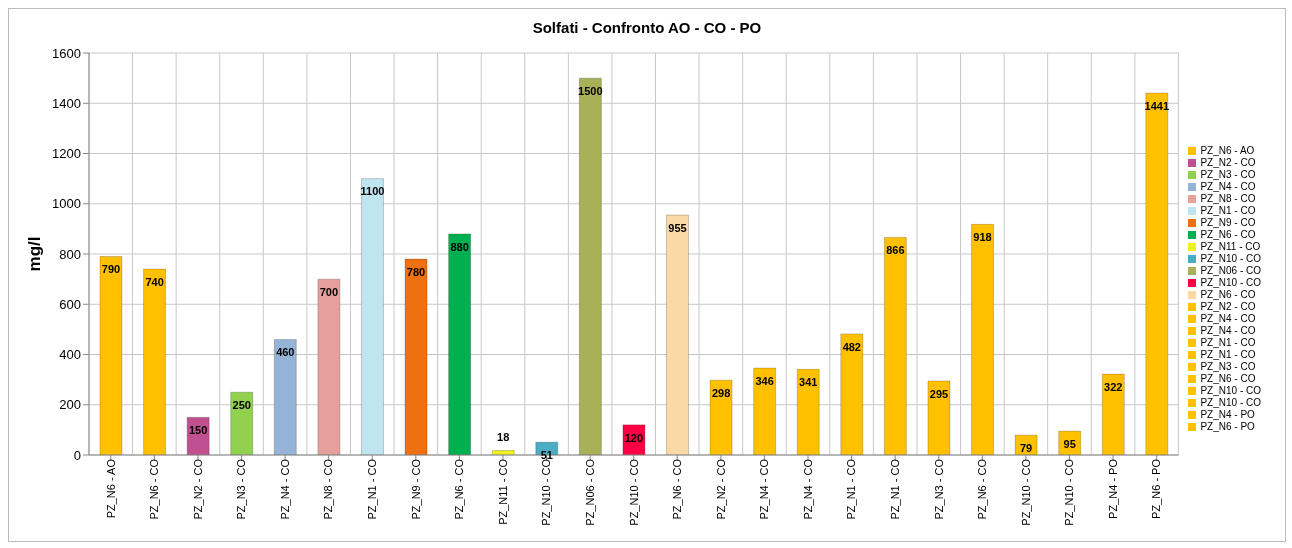  I want to click on data-label: 150, so click(198, 430).